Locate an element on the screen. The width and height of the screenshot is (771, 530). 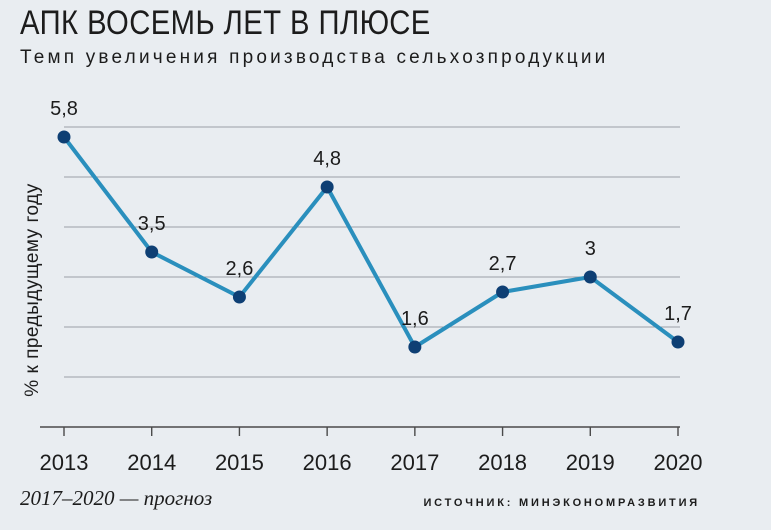
x-axis-tick-labels: 2013 2014 2015 2016 2017 2018 2019 2020 is located at coordinates (371, 462).